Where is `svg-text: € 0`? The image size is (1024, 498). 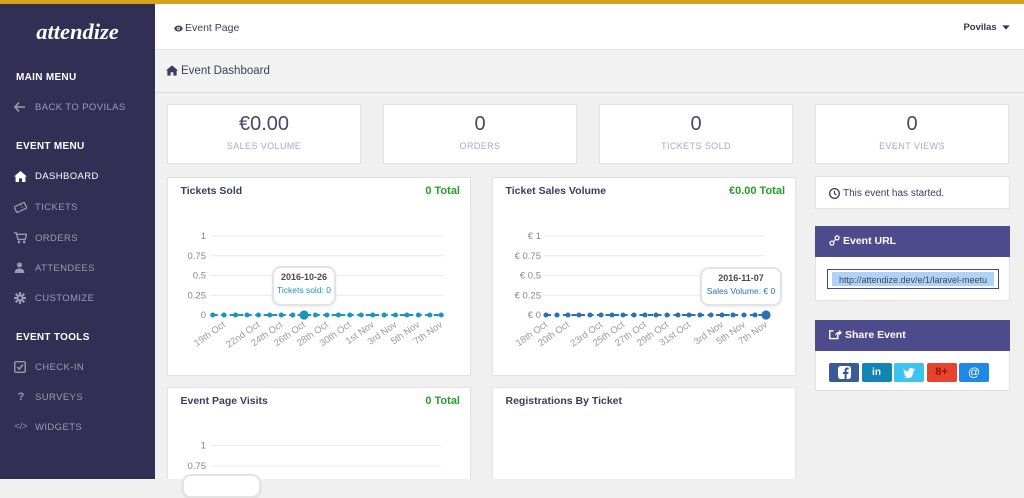 svg-text: € 0 is located at coordinates (534, 315).